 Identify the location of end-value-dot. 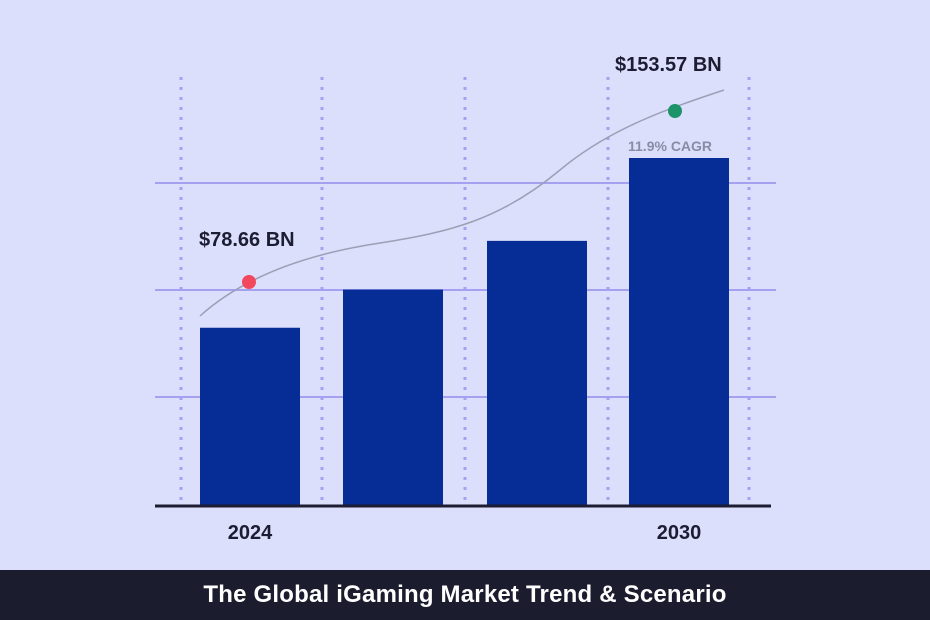
(675, 111).